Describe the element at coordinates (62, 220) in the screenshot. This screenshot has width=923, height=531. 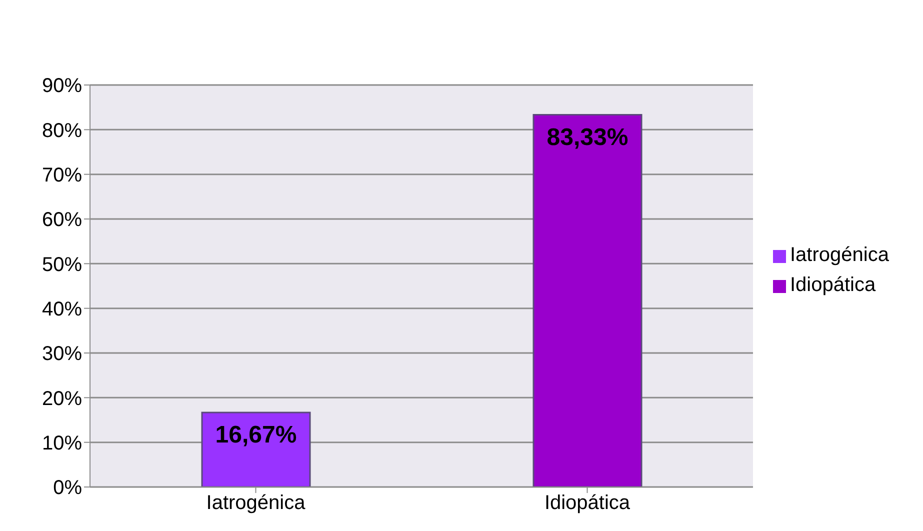
I see `y-tick-label: 60%` at that location.